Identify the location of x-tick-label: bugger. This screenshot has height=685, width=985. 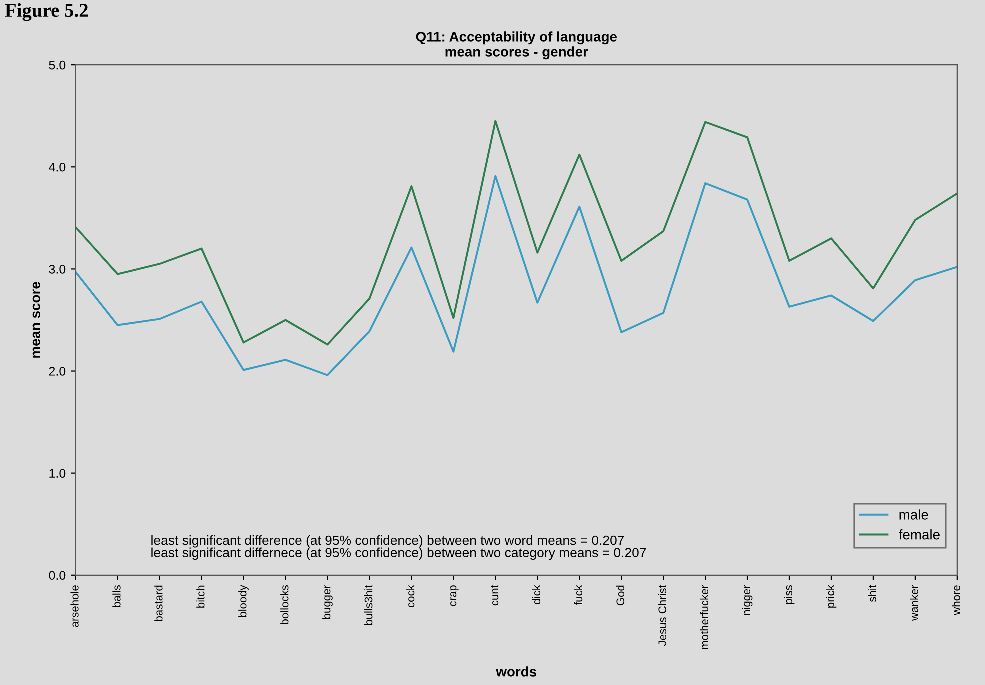
(327, 602).